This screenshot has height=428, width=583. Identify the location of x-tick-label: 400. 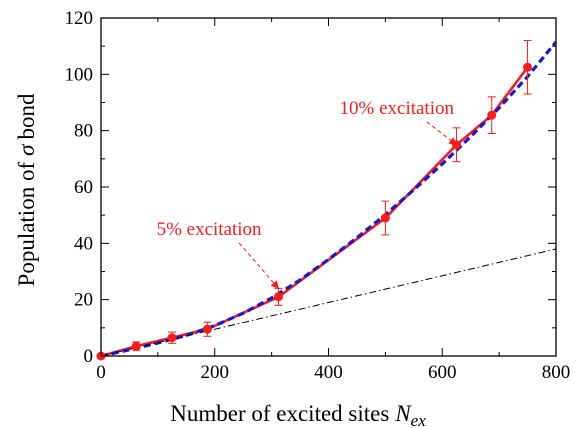
(328, 372).